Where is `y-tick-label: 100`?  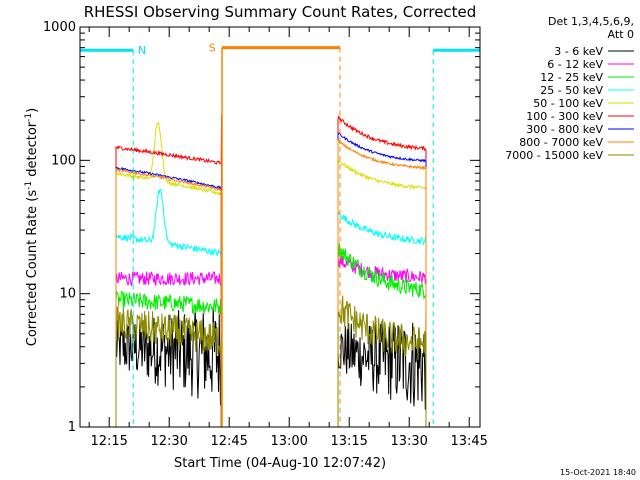
y-tick-label: 100 is located at coordinates (63, 160).